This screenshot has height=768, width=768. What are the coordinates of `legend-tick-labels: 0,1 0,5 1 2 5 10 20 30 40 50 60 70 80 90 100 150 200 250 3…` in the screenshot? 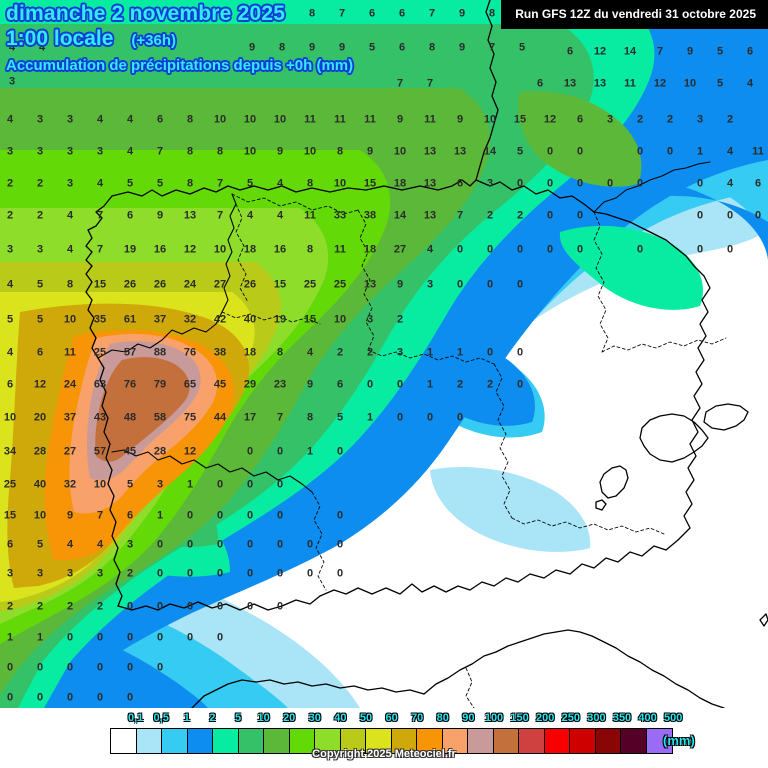 It's located at (384, 720).